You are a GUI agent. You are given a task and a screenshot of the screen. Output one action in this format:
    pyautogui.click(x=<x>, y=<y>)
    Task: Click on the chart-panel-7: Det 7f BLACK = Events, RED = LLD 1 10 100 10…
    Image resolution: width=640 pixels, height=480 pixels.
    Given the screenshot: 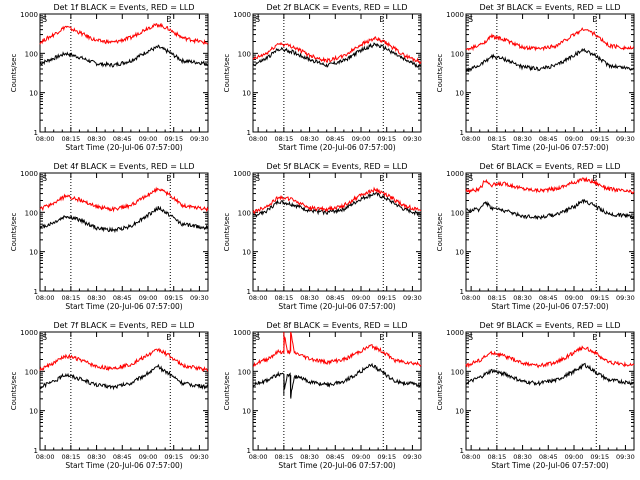 What is the action you would take?
    pyautogui.click(x=109, y=395)
    